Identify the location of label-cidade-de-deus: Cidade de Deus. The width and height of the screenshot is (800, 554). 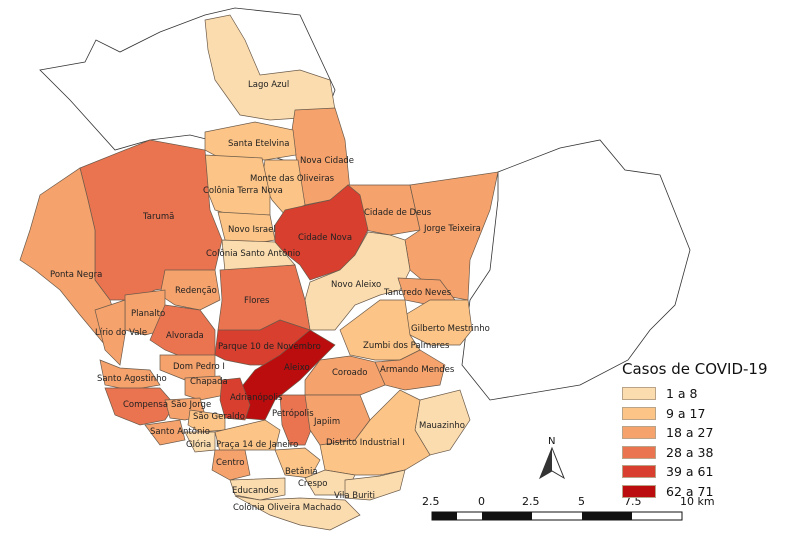
(398, 213).